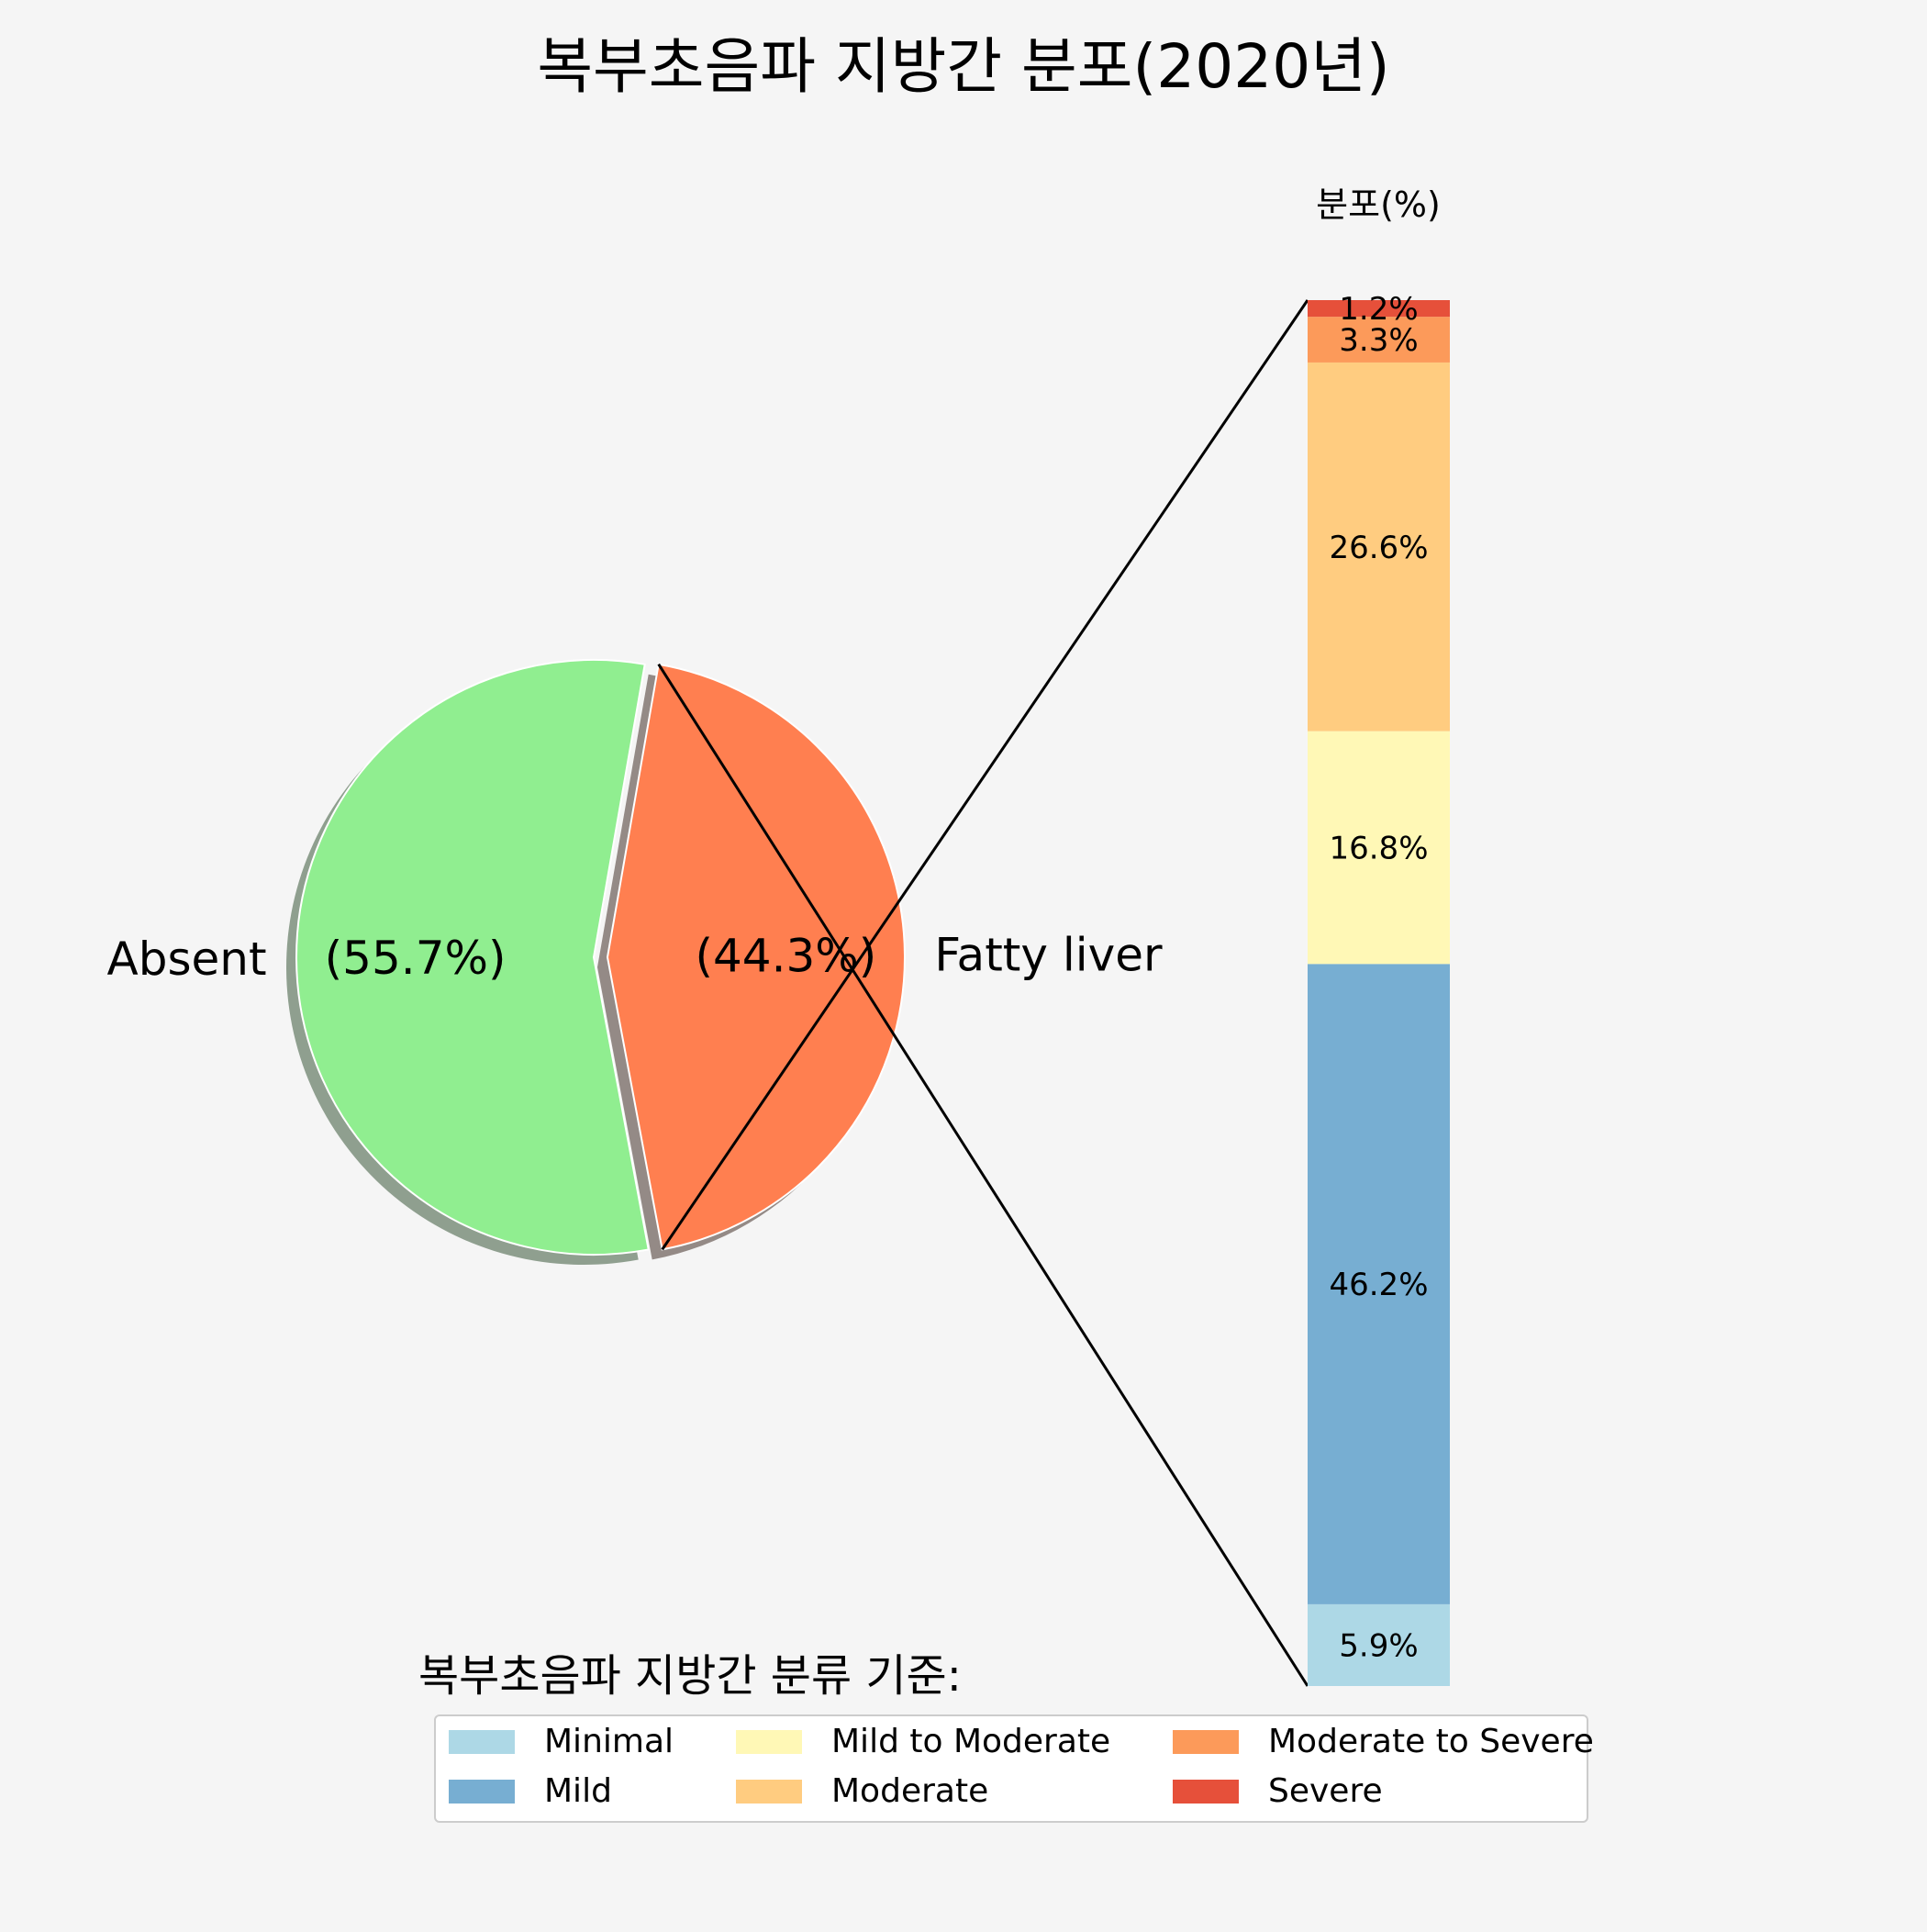  Describe the element at coordinates (482, 1792) in the screenshot. I see `legend-swatch-mild` at that location.